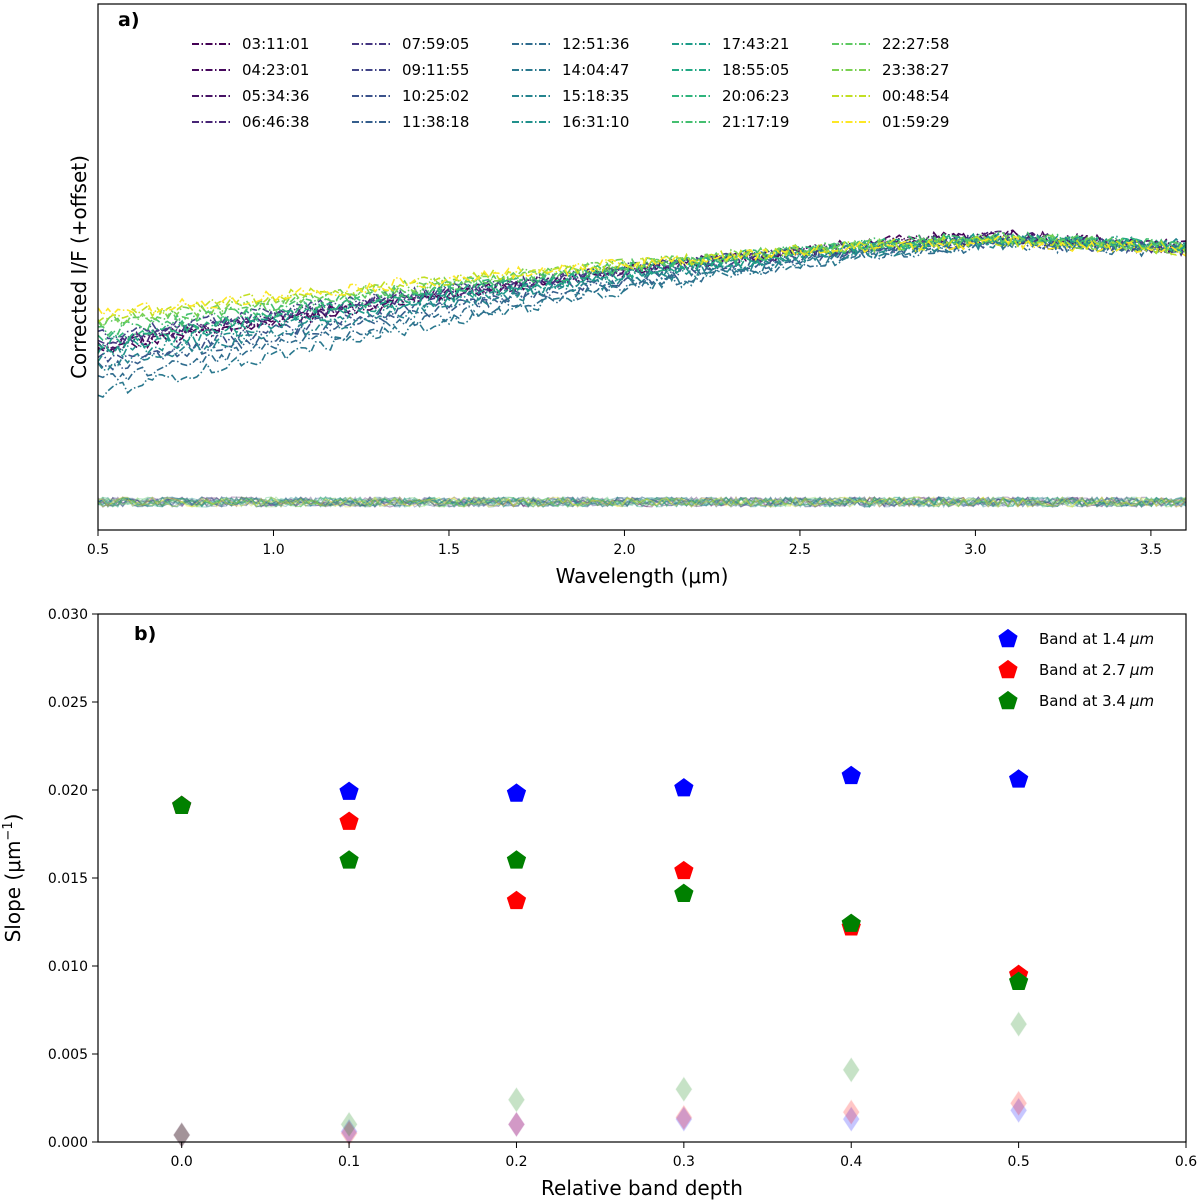  Describe the element at coordinates (851, 922) in the screenshot. I see `point-Band at 3.4-0.4` at that location.